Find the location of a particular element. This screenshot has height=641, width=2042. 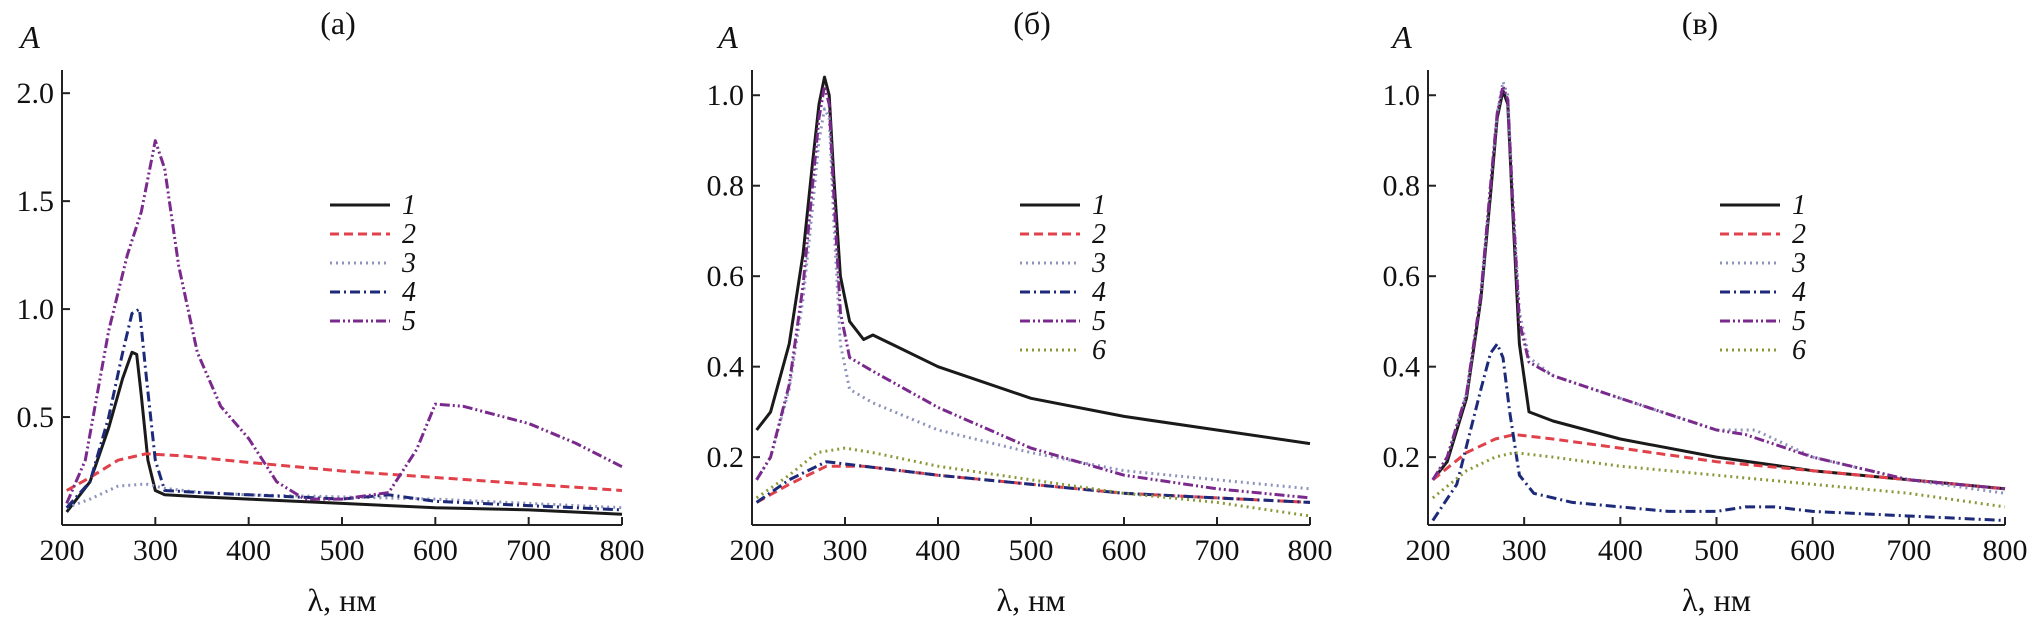

y-tick-label: 1.5 is located at coordinates (36, 201).